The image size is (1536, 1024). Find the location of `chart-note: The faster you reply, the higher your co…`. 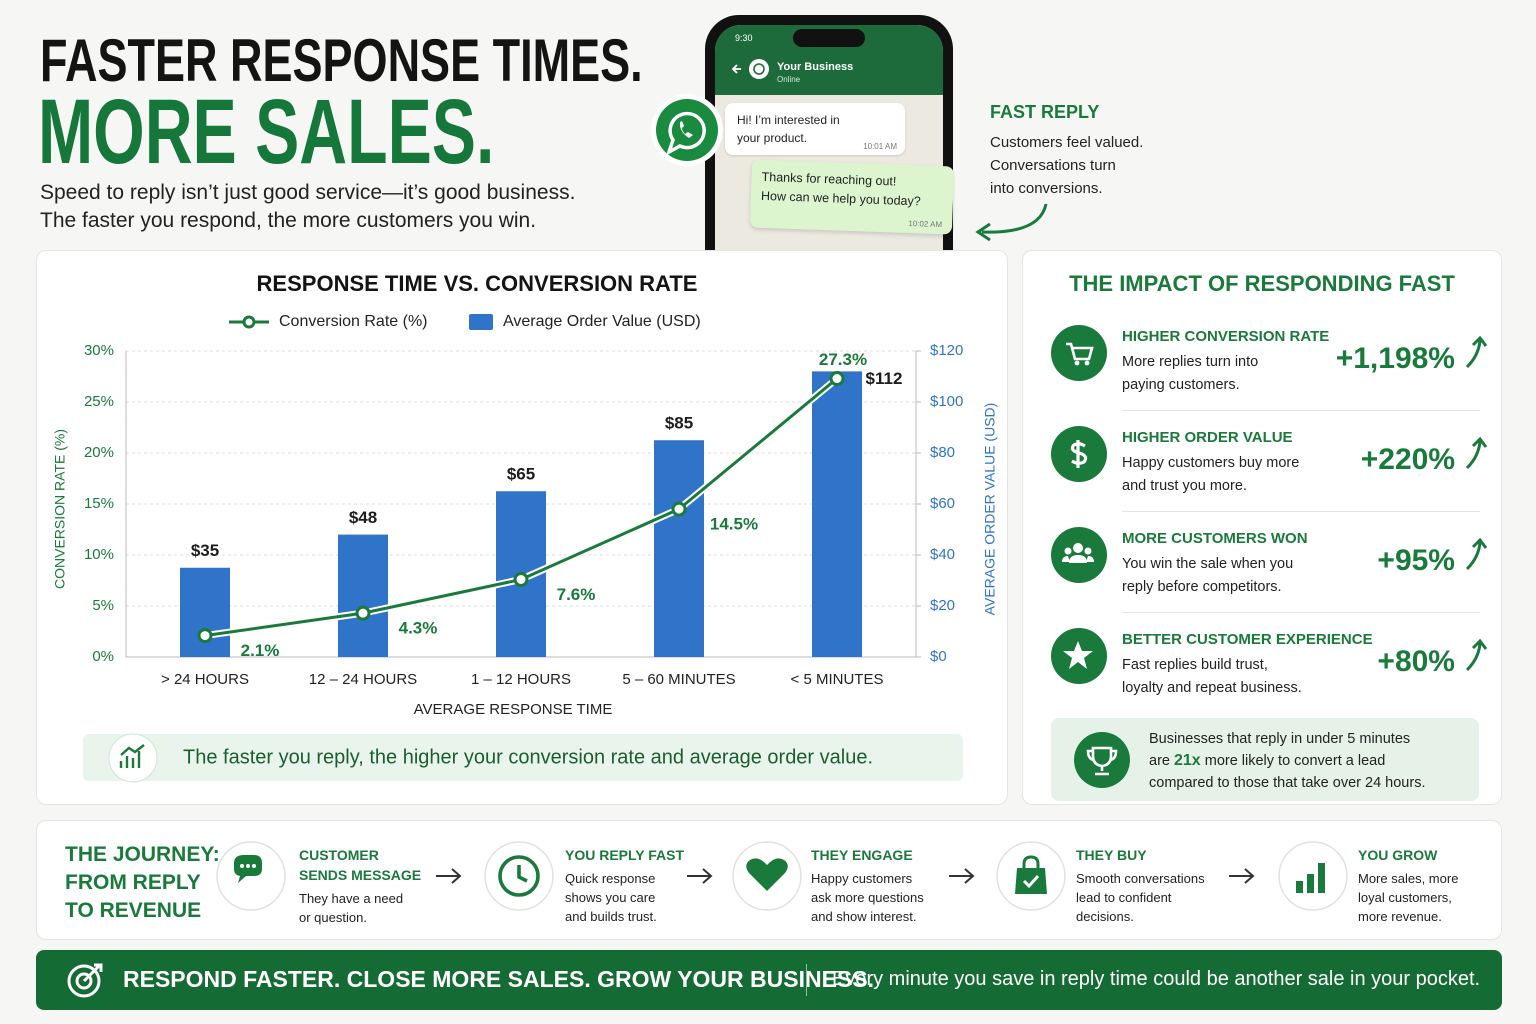

chart-note: The faster you reply, the higher your co… is located at coordinates (528, 757).